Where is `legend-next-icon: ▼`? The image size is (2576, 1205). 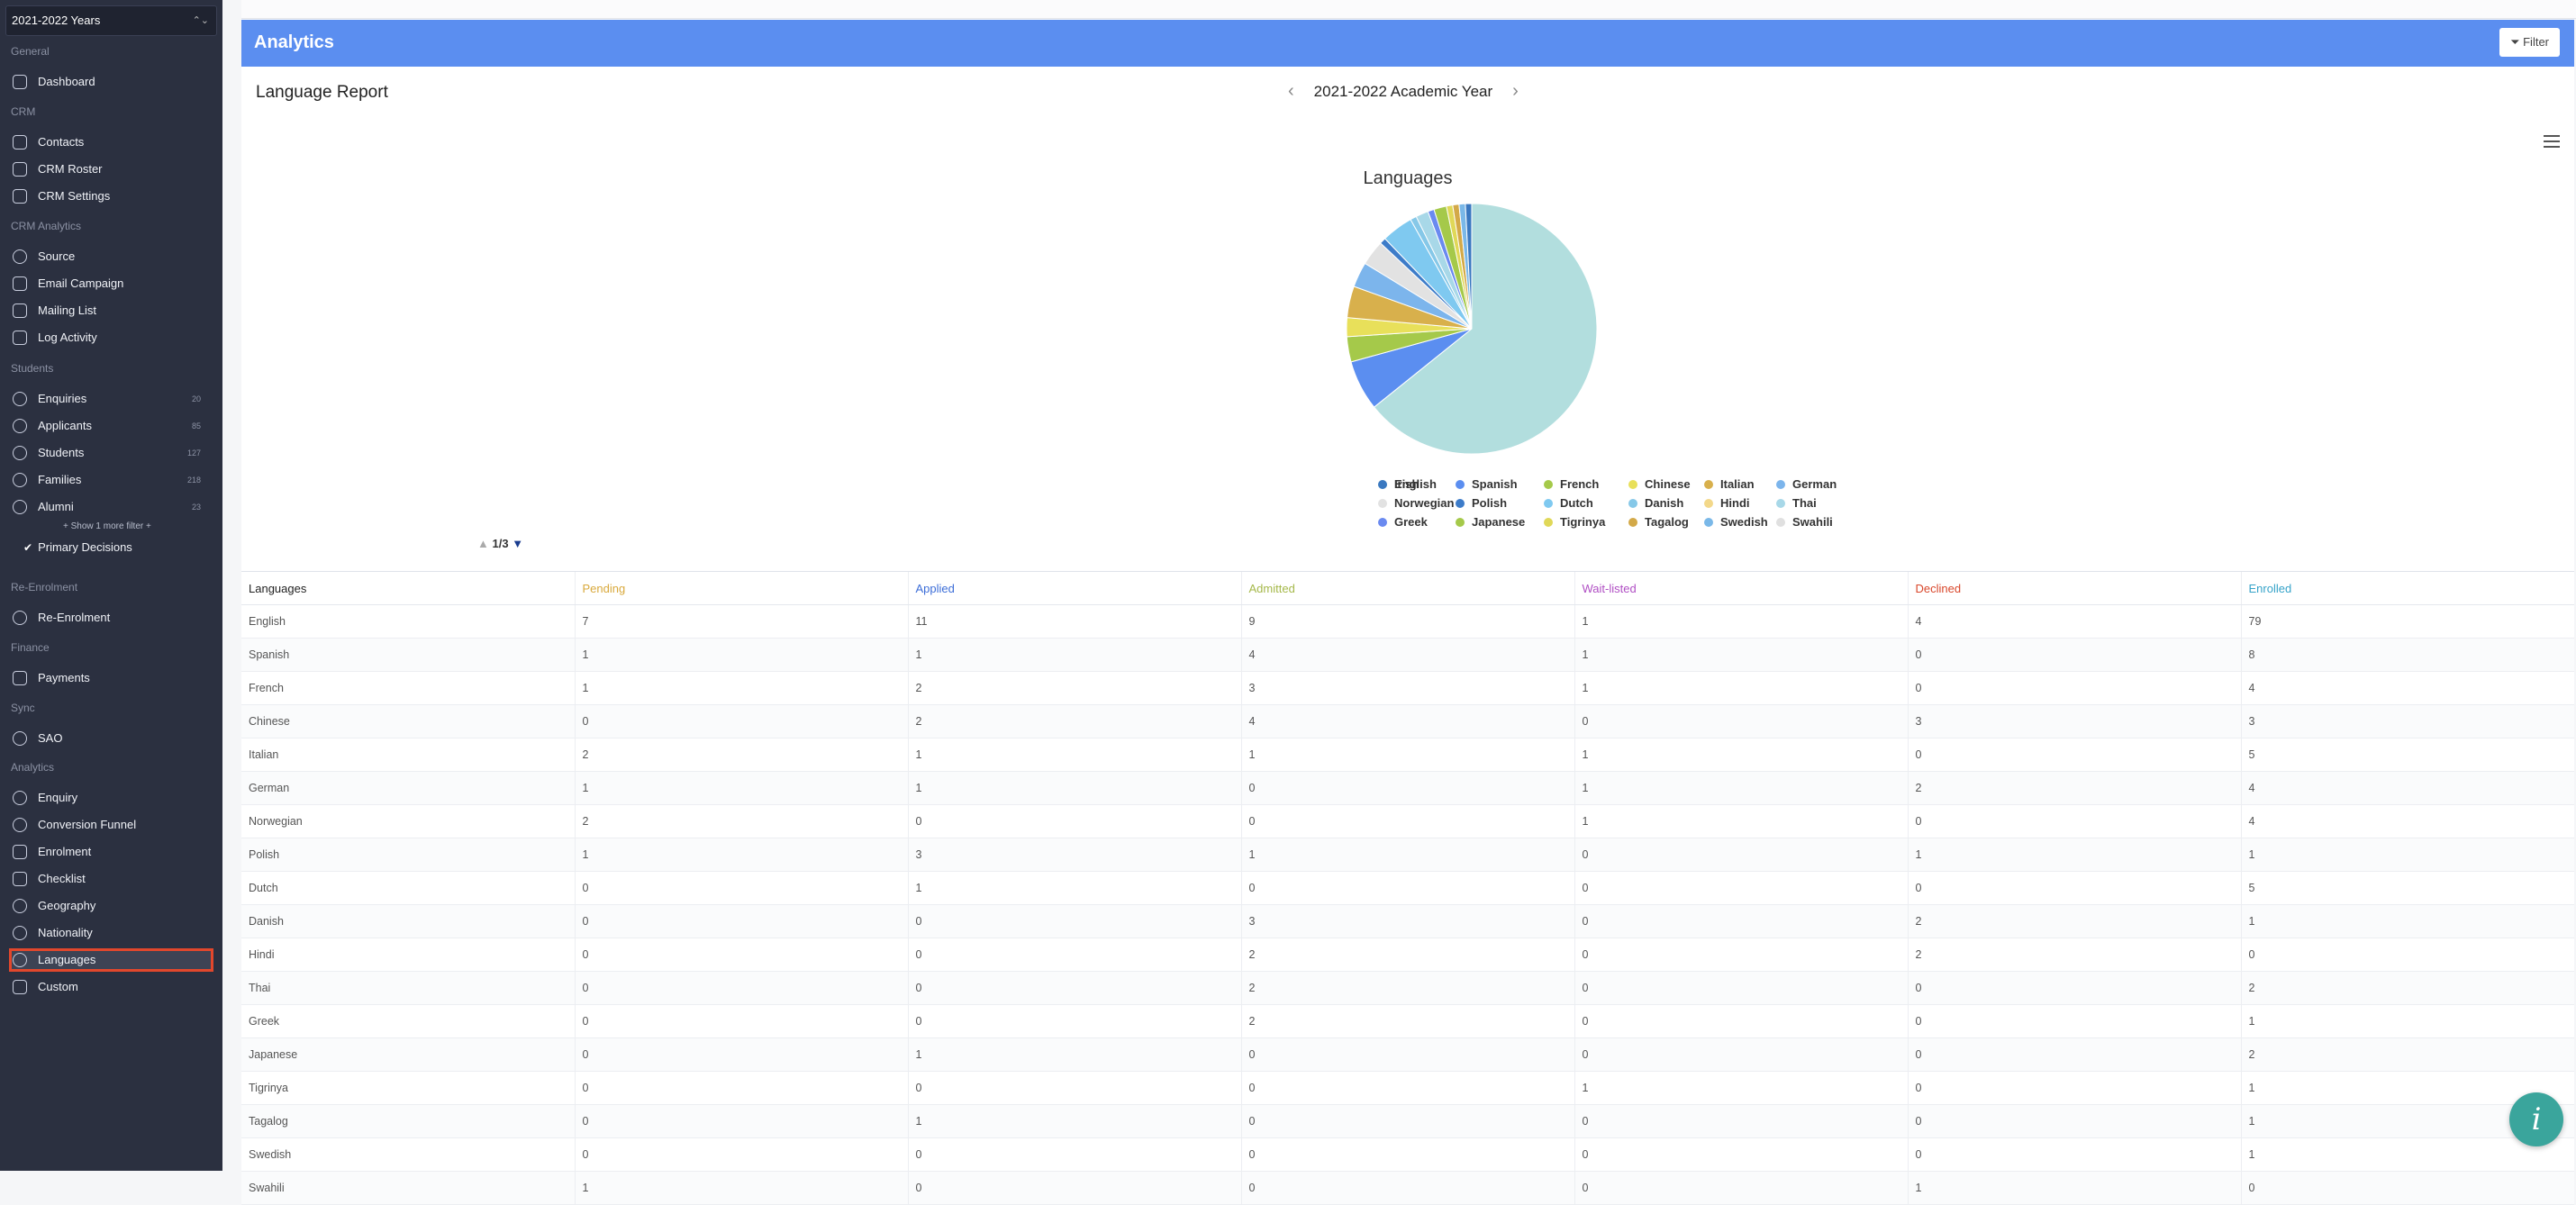
legend-next-icon: ▼ is located at coordinates (518, 543).